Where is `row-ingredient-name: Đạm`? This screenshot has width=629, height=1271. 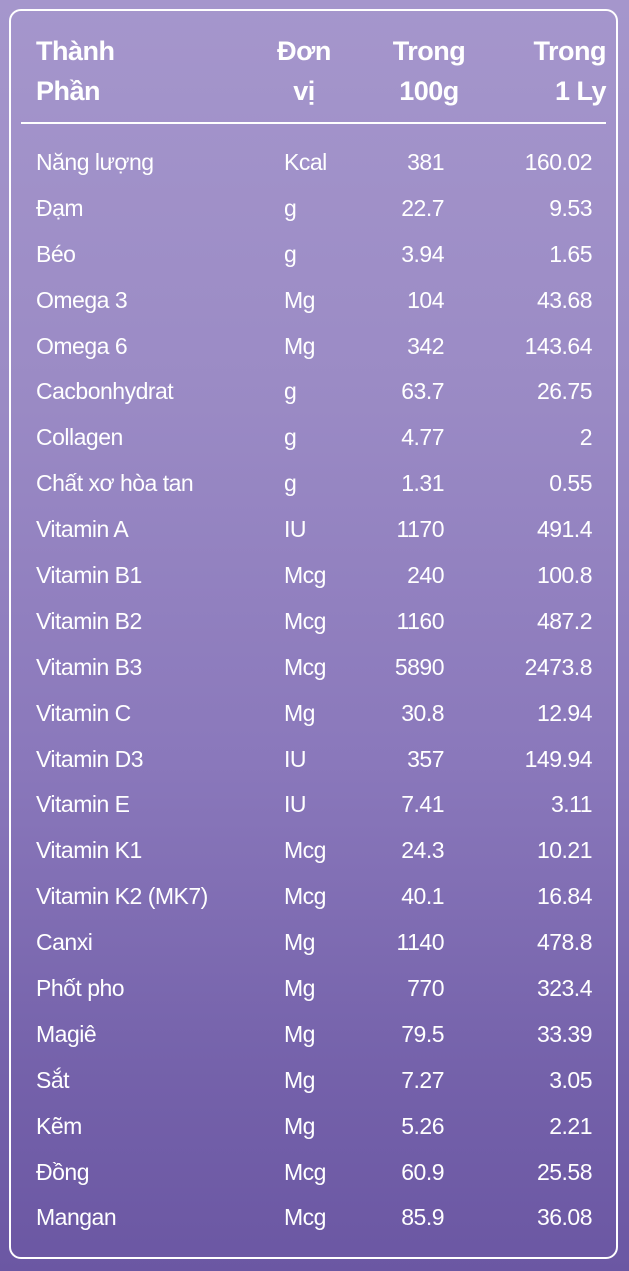
row-ingredient-name: Đạm is located at coordinates (60, 207).